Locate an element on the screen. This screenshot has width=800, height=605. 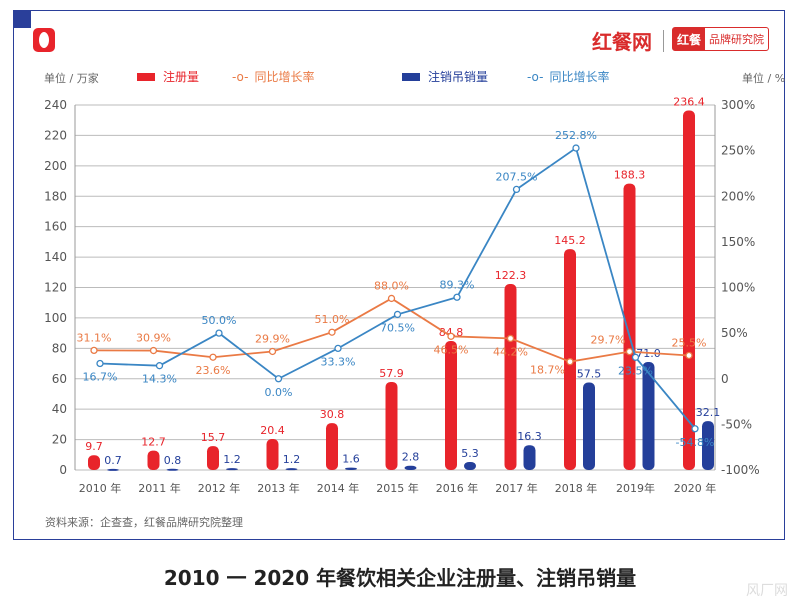
left-axis-unit: 单位 / 万家 is located at coordinates (71, 78).